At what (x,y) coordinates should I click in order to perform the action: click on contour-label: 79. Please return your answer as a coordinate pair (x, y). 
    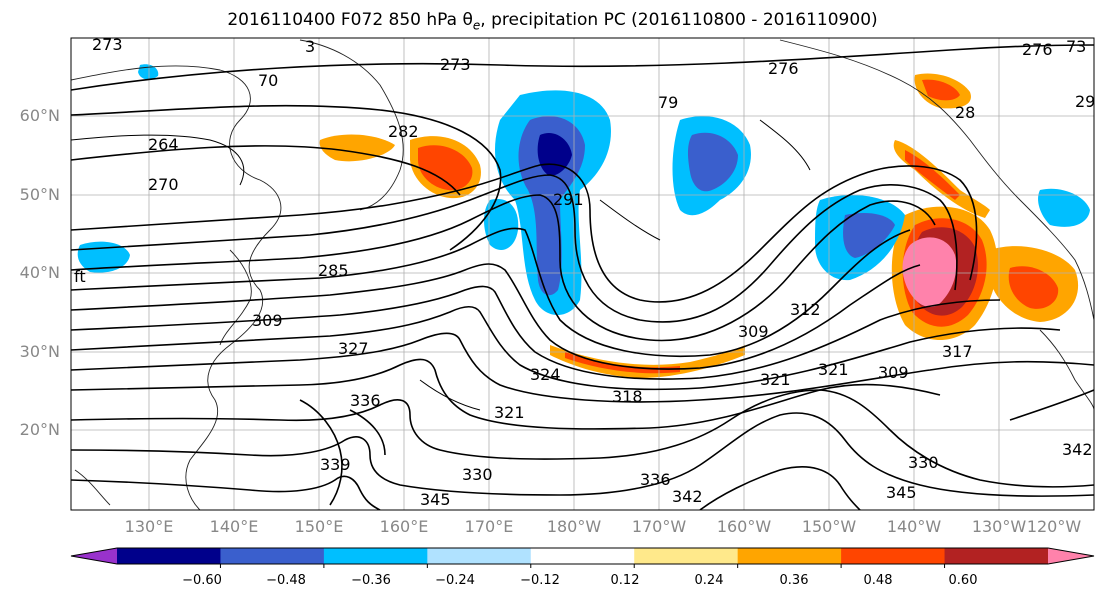
    Looking at the image, I should click on (668, 102).